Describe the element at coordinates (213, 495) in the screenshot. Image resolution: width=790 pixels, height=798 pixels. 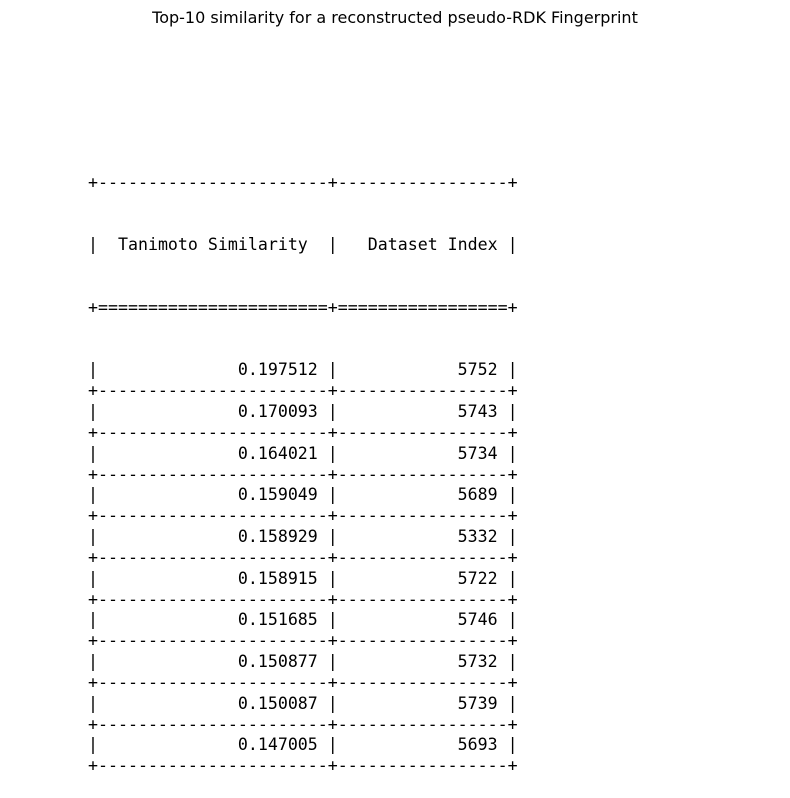
I see `cell-tanimoto-similarity: 0.159049` at that location.